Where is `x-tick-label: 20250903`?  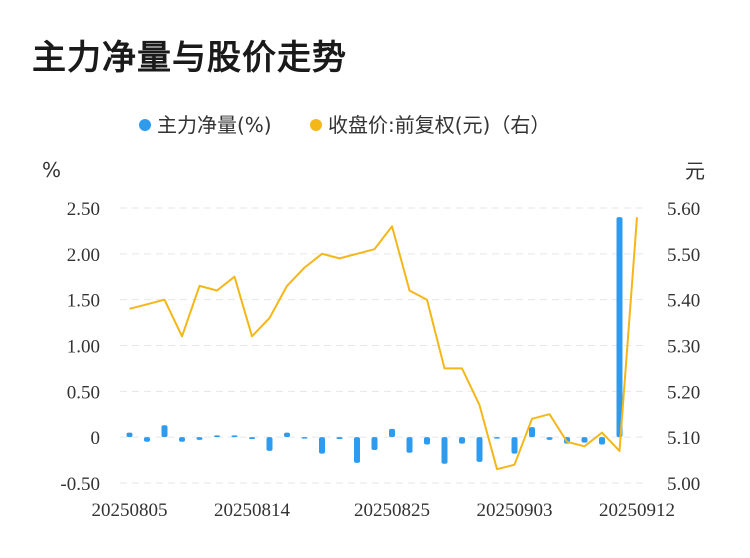 x-tick-label: 20250903 is located at coordinates (515, 510).